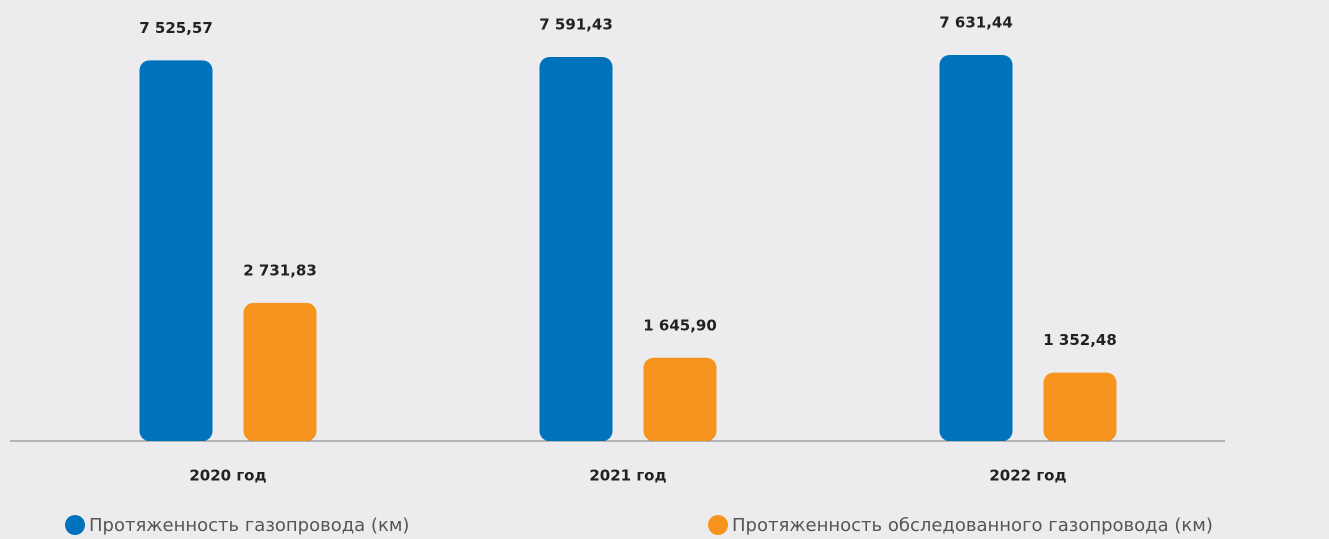  I want to click on data-label: 1 352,48, so click(1080, 340).